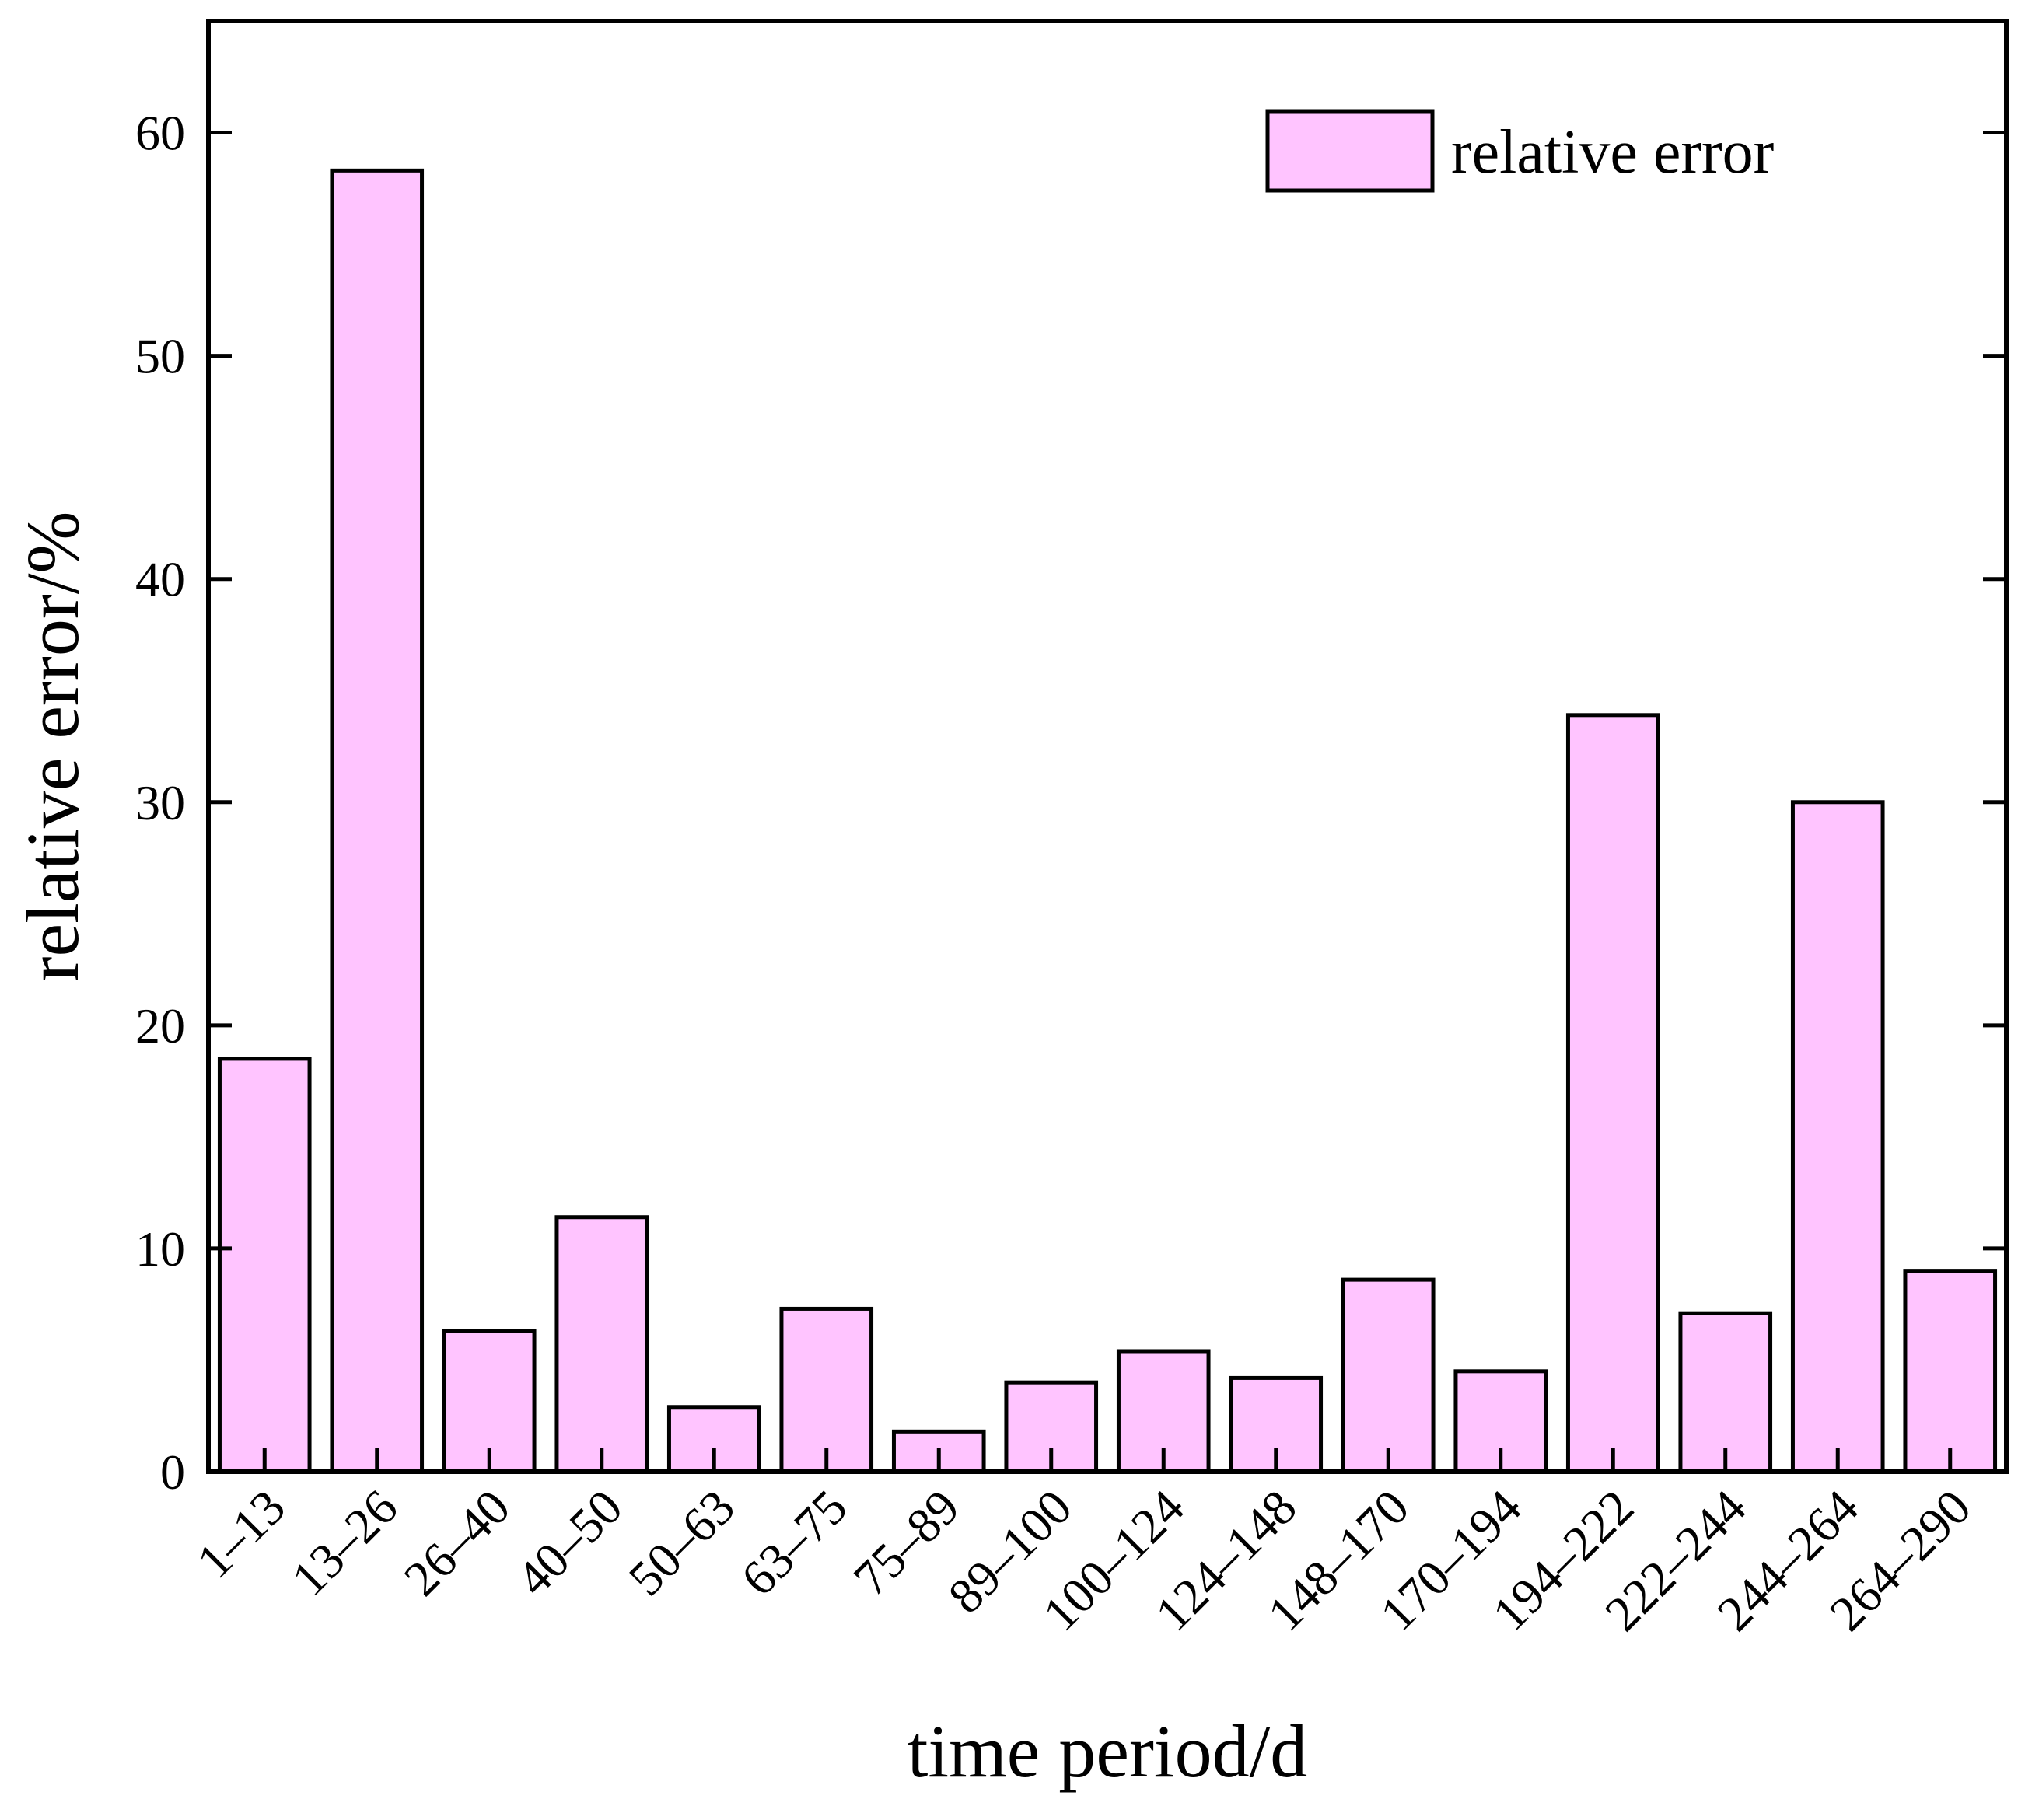  What do you see at coordinates (1612, 152) in the screenshot?
I see `legend-label: relative error` at bounding box center [1612, 152].